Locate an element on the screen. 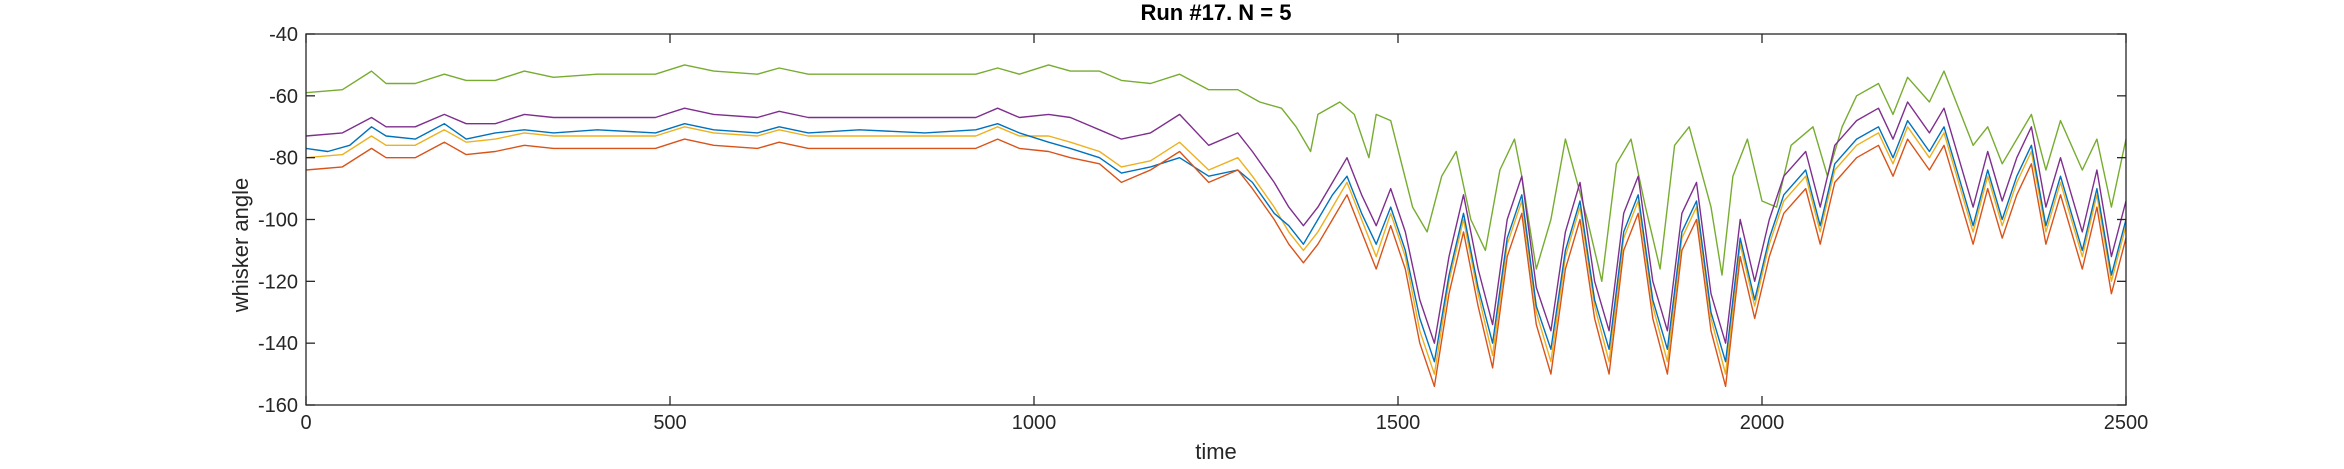 Image resolution: width=2344 pixels, height=469 pixels. x-axis-label: time is located at coordinates (1216, 451).